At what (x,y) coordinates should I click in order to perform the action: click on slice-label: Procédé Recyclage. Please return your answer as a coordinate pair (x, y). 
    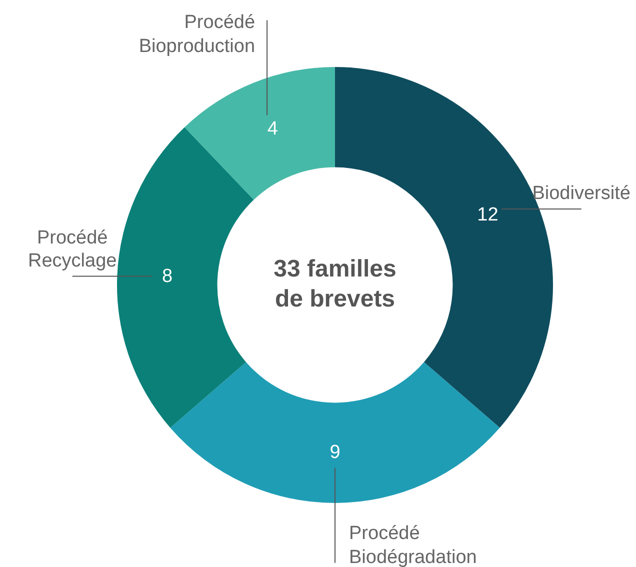
    Looking at the image, I should click on (72, 249).